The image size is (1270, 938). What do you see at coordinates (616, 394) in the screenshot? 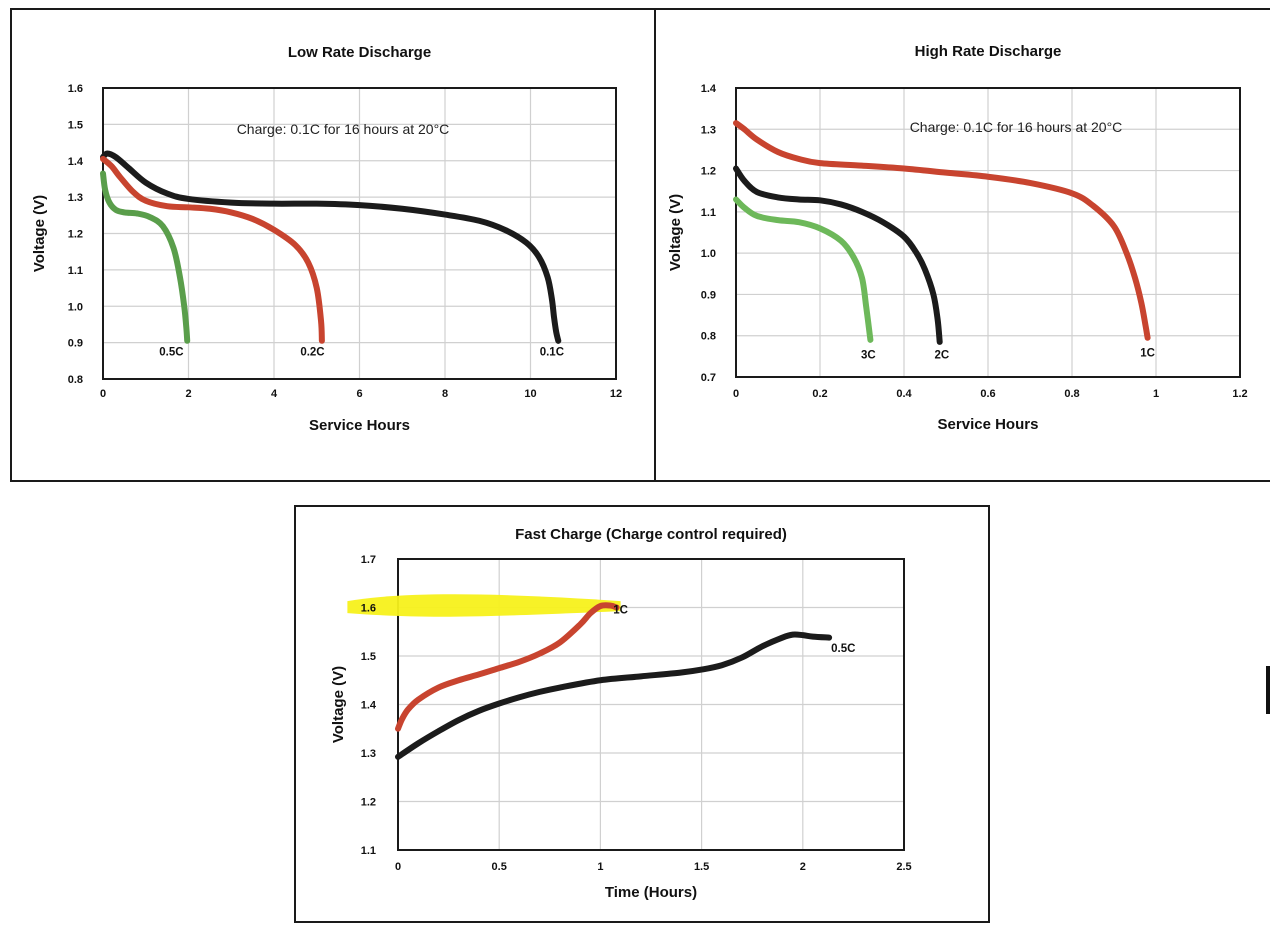
I see `x-tick-label: 12` at bounding box center [616, 394].